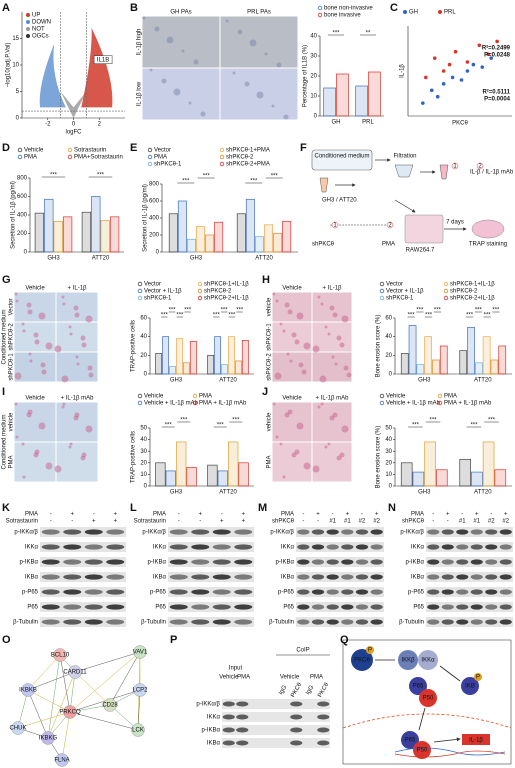  Describe the element at coordinates (464, 292) in the screenshot. I see `legend-label: shPKCθ-2` at that location.